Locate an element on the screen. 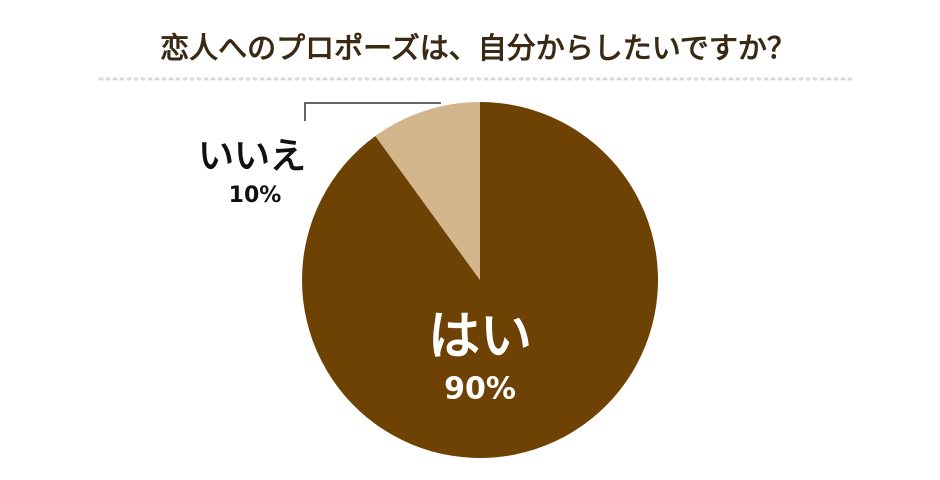  value-label: 90% is located at coordinates (480, 389).